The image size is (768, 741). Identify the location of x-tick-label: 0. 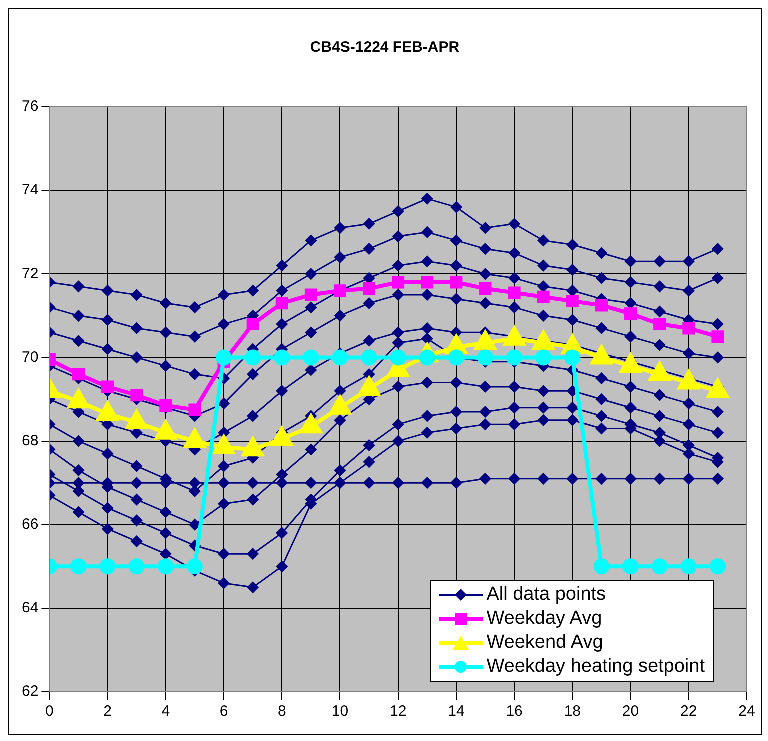
(50, 711).